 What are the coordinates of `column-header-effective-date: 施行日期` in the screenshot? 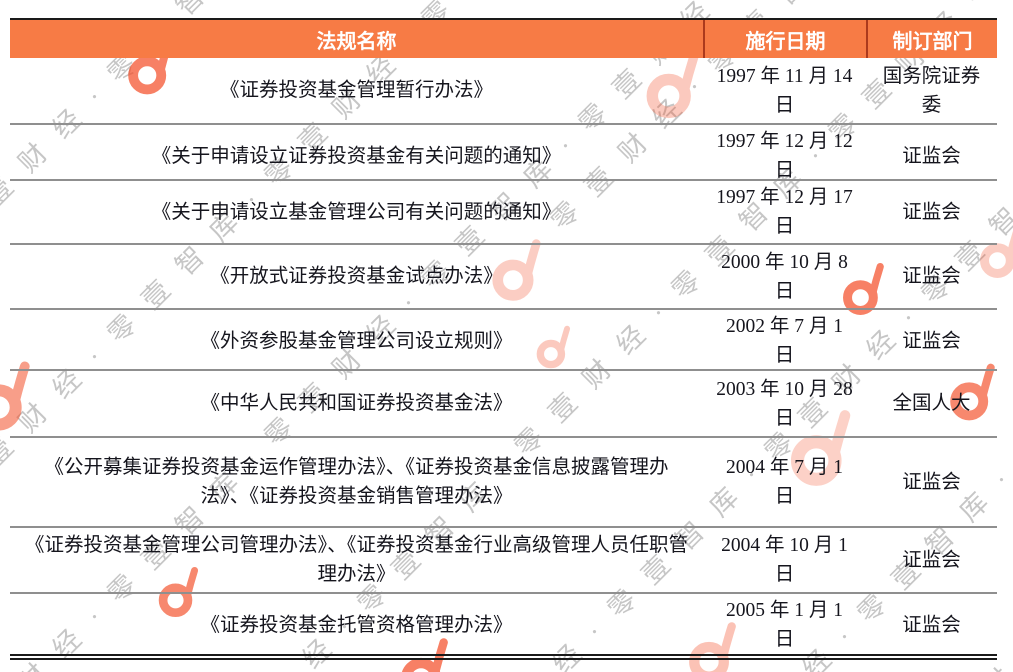 It's located at (784, 39).